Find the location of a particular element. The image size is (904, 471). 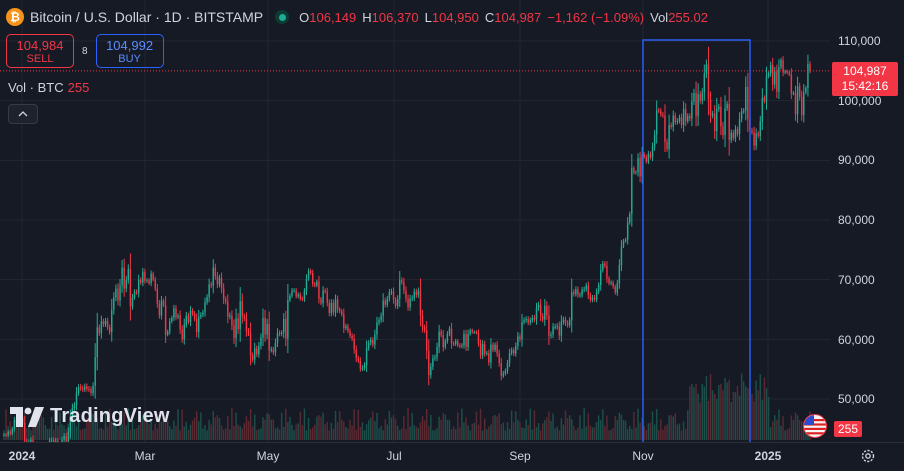

volume-legend-label: Vol · BTC is located at coordinates (36, 87).